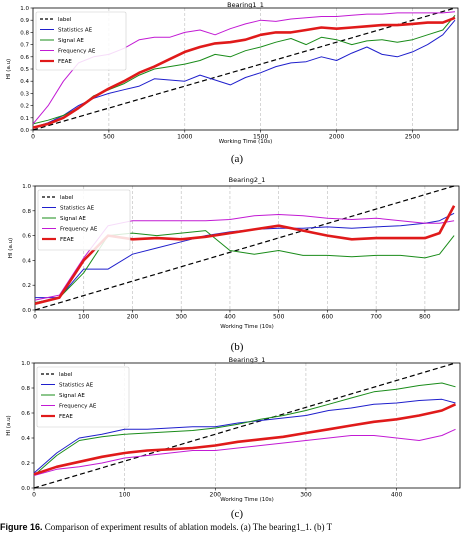  Describe the element at coordinates (24, 21) in the screenshot. I see `y-tick-label: 0.9` at that location.